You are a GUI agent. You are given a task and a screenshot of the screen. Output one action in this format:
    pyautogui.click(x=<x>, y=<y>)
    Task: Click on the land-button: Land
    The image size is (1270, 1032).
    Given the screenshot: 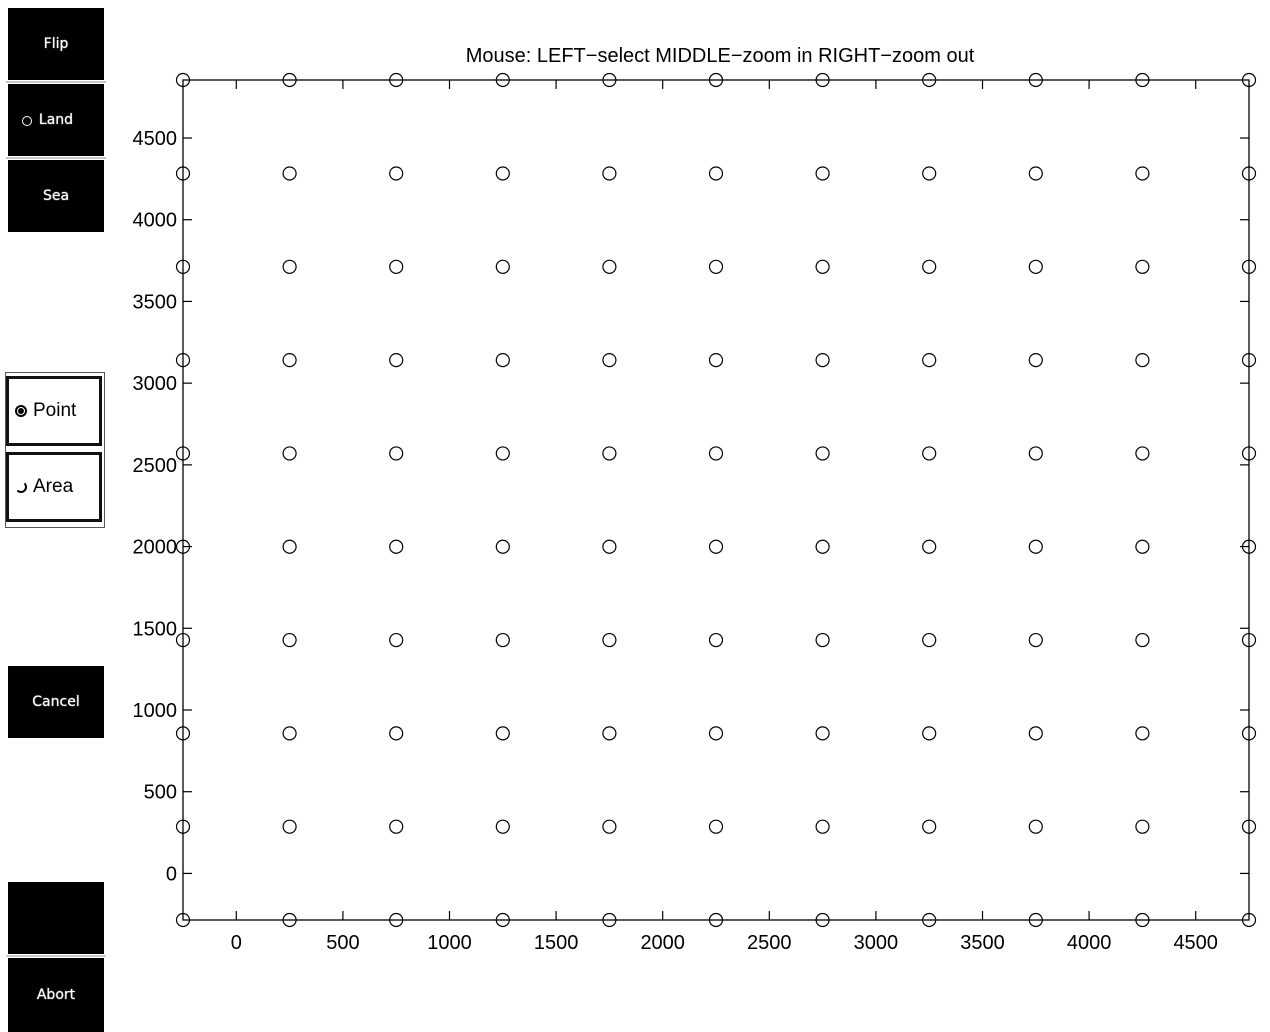 What is the action you would take?
    pyautogui.click(x=56, y=120)
    